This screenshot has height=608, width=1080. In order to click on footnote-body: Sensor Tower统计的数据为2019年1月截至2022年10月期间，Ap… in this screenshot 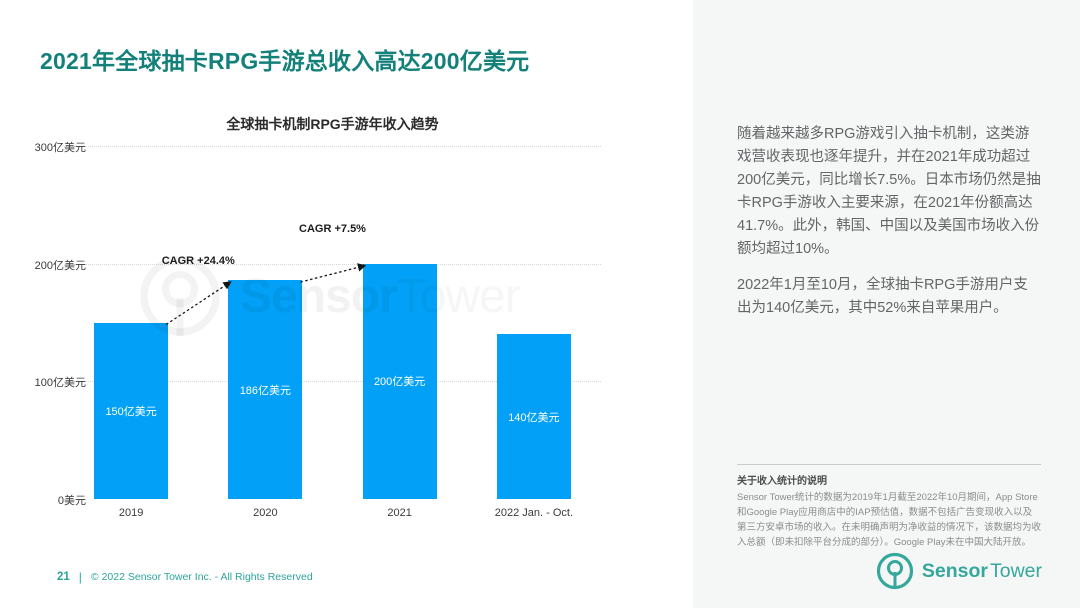, I will do `click(889, 520)`.